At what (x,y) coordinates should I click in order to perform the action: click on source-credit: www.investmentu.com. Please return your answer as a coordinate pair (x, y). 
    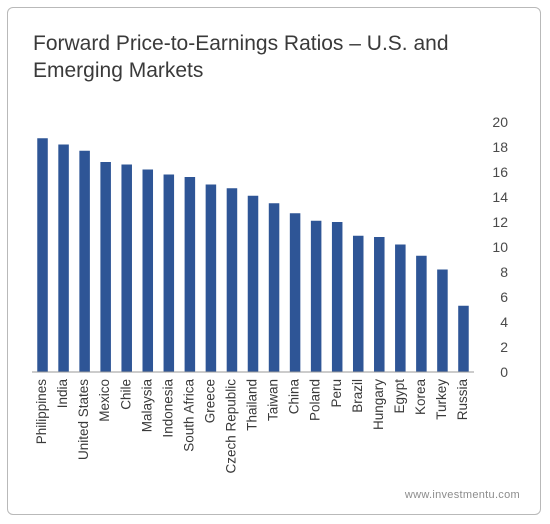
    Looking at the image, I should click on (462, 495).